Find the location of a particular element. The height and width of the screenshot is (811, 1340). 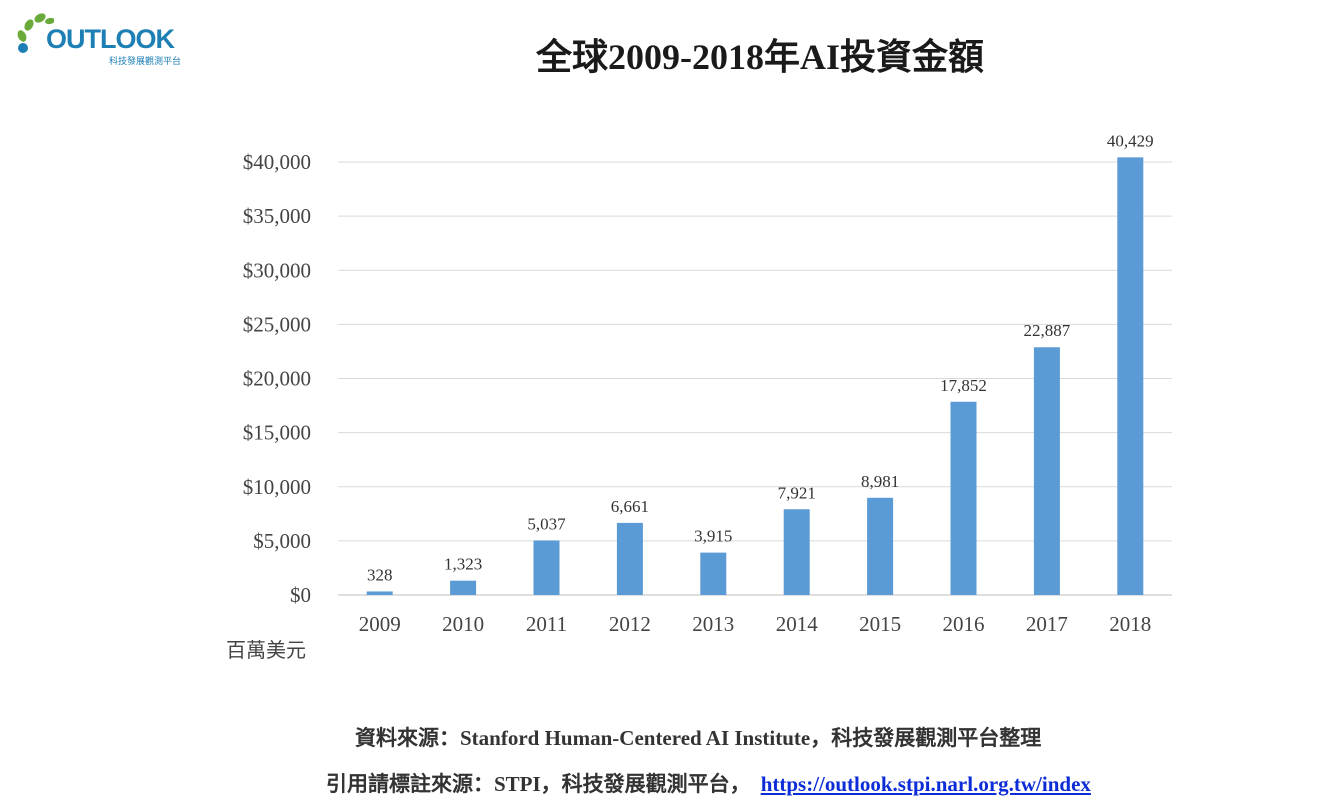

y-tick-label: $40,000 is located at coordinates (277, 162).